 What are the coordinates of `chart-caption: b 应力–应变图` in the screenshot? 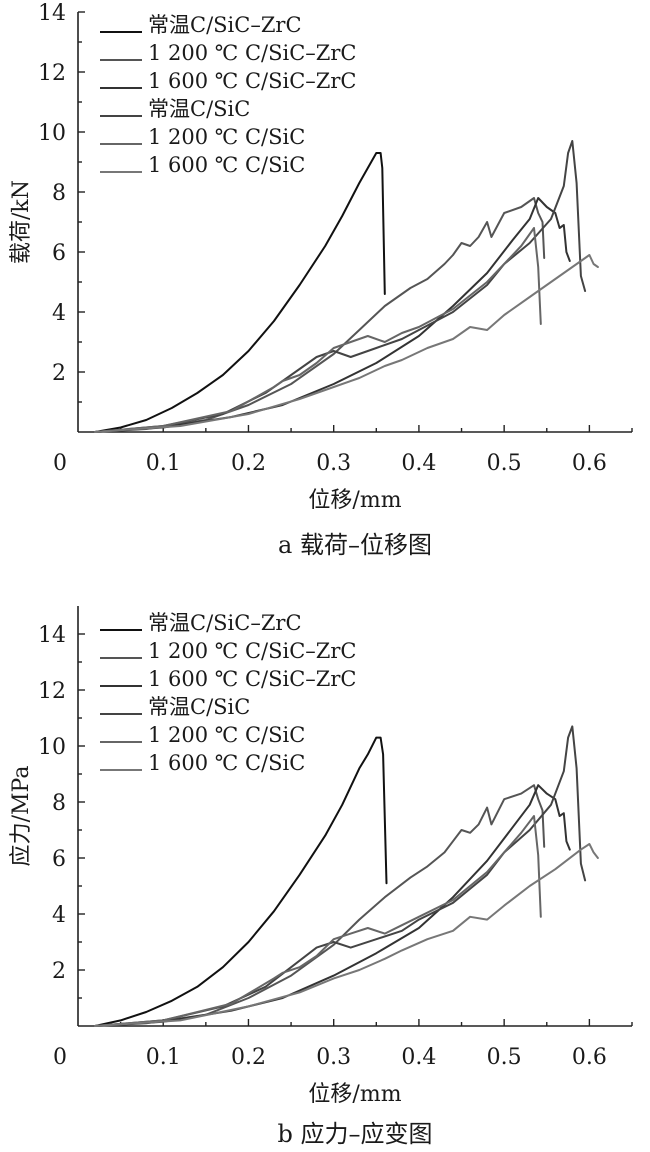 It's located at (355, 1134).